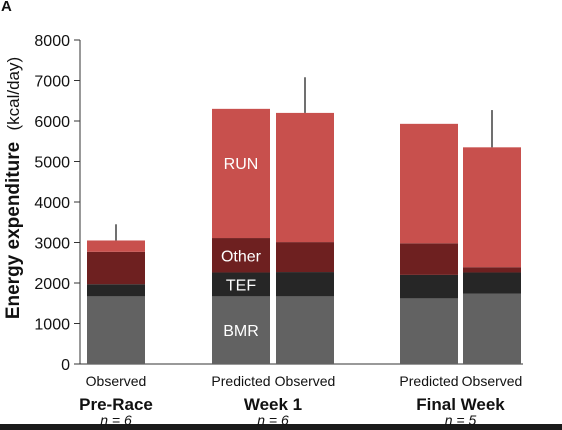  I want to click on group-label: Final Week, so click(460, 404).